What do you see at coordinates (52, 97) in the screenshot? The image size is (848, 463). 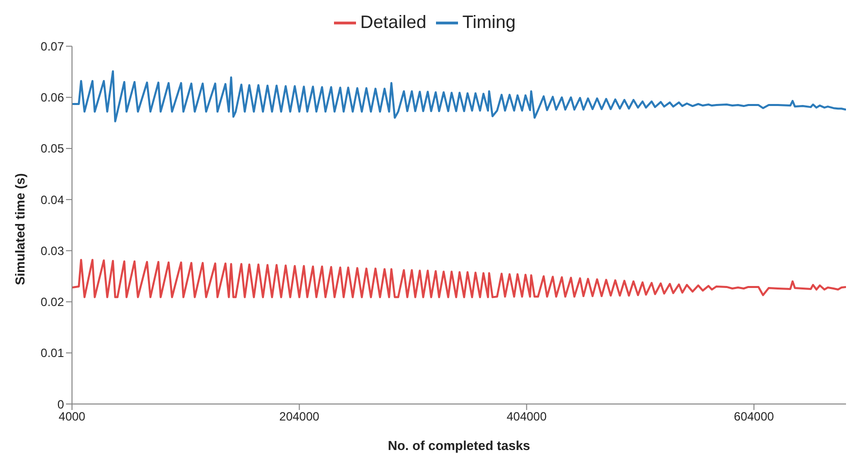 I see `y-tick-label: 0.06` at bounding box center [52, 97].